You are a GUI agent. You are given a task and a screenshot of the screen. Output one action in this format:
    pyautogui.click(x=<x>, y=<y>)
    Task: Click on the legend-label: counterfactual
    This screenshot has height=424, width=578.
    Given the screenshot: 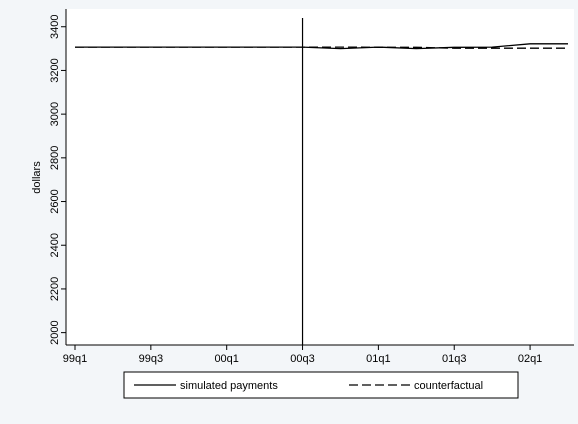 What is the action you would take?
    pyautogui.click(x=448, y=386)
    